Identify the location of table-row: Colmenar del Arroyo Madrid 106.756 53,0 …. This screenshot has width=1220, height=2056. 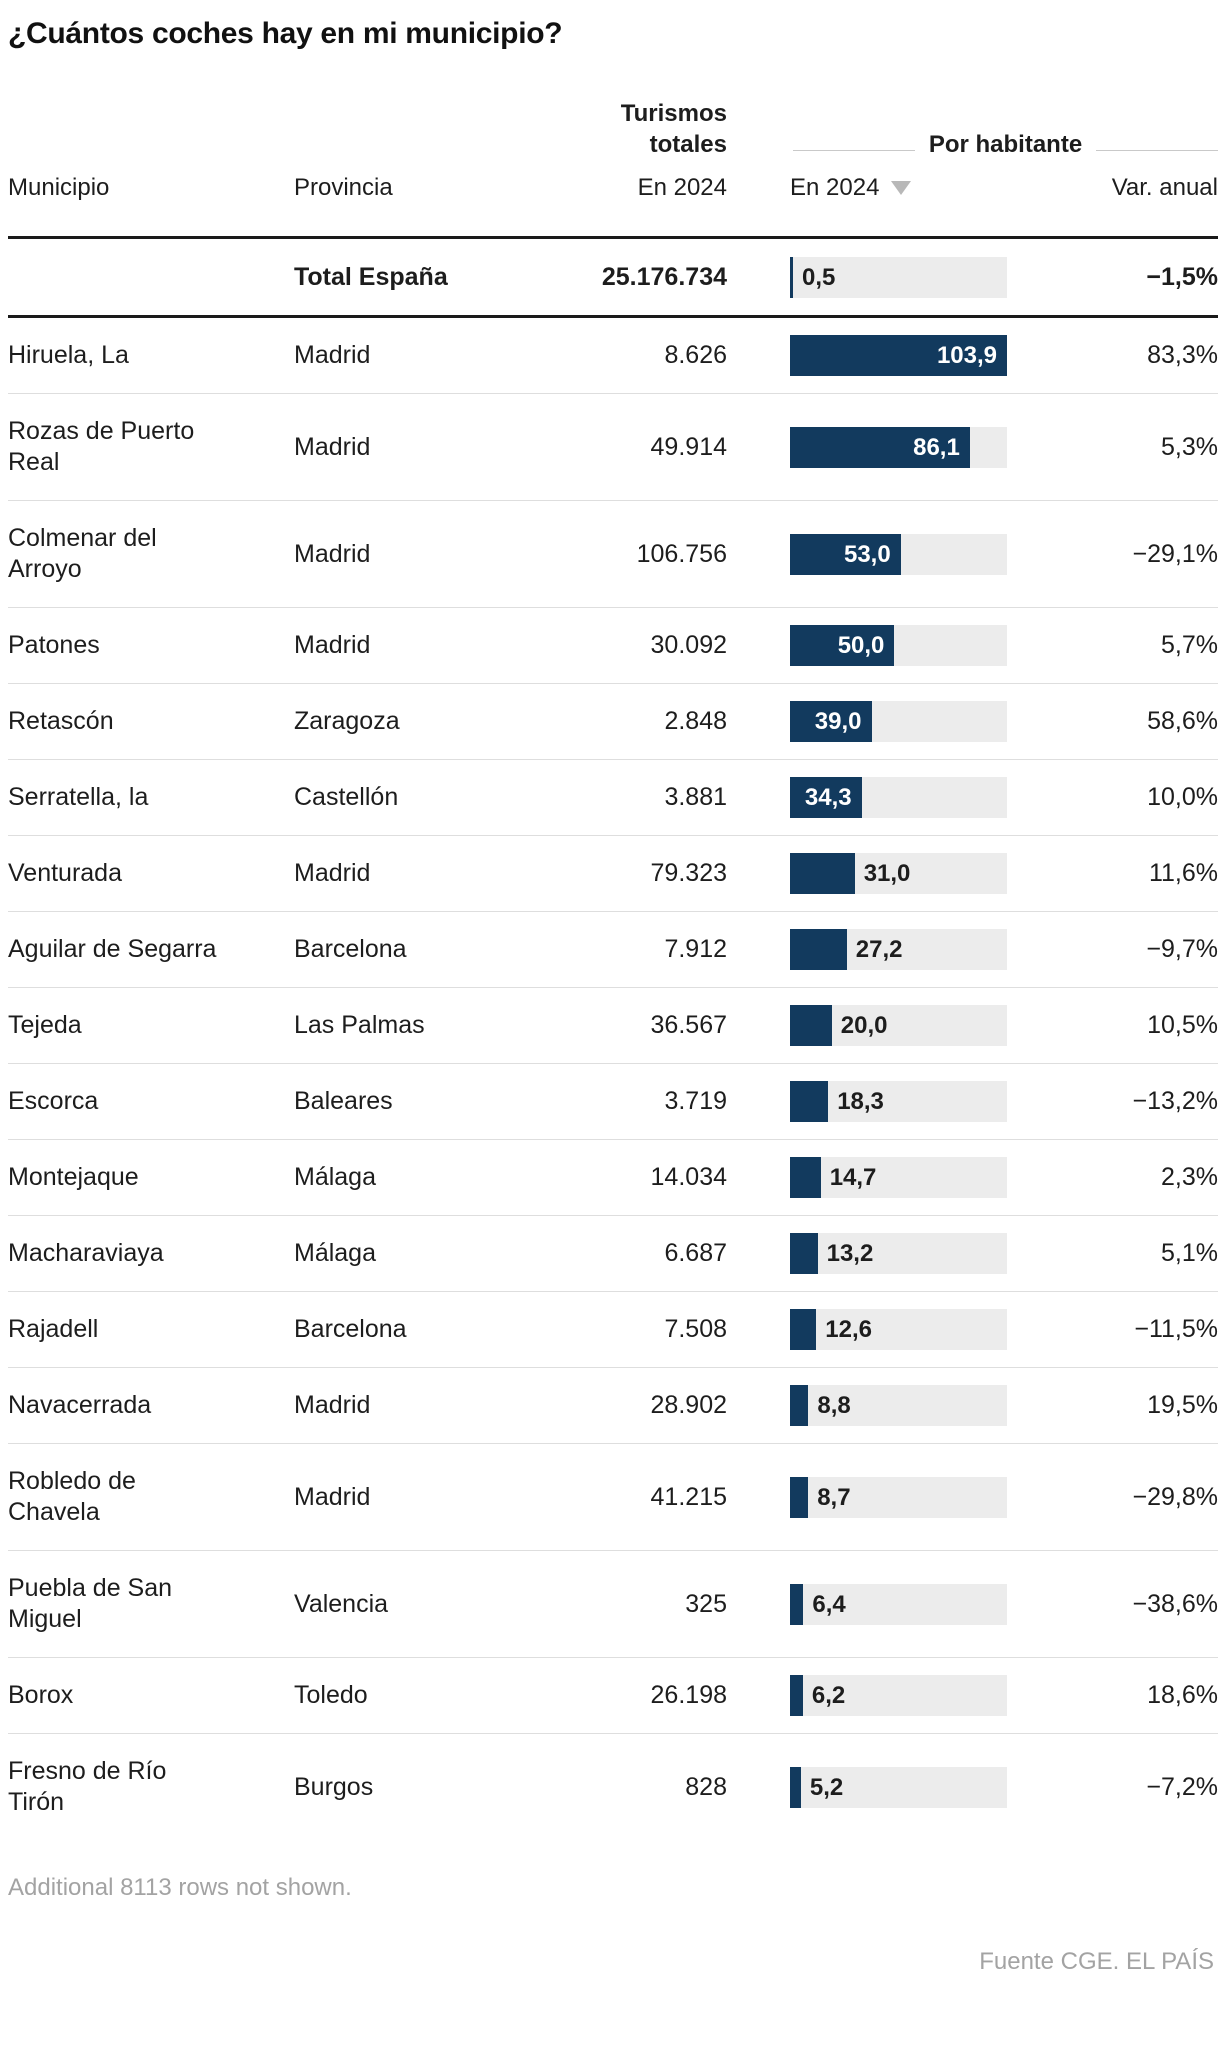
(613, 553).